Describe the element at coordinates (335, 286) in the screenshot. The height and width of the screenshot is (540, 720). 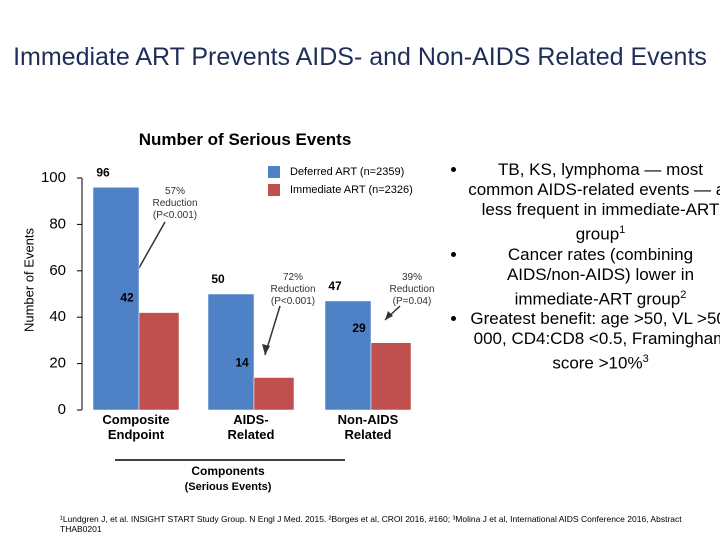
I see `value-label: 47` at that location.